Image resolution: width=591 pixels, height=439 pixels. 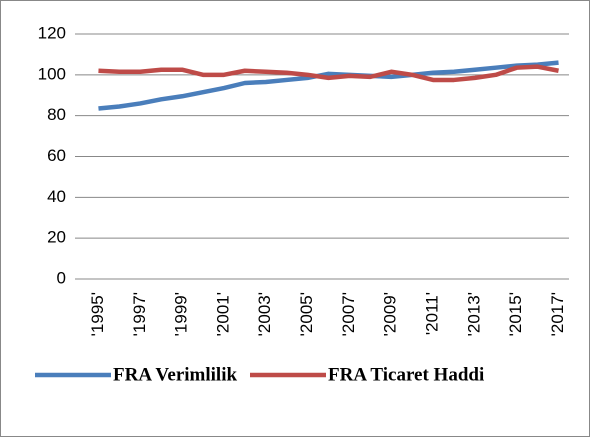 What do you see at coordinates (52, 73) in the screenshot?
I see `y-tick-label: 100` at bounding box center [52, 73].